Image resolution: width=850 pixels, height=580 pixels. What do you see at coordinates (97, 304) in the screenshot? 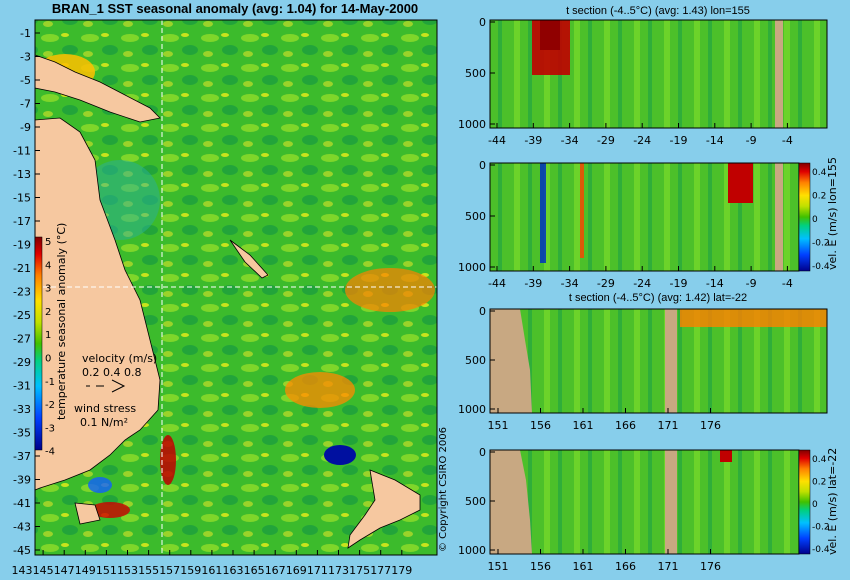
I see `australia-landmass` at bounding box center [97, 304].